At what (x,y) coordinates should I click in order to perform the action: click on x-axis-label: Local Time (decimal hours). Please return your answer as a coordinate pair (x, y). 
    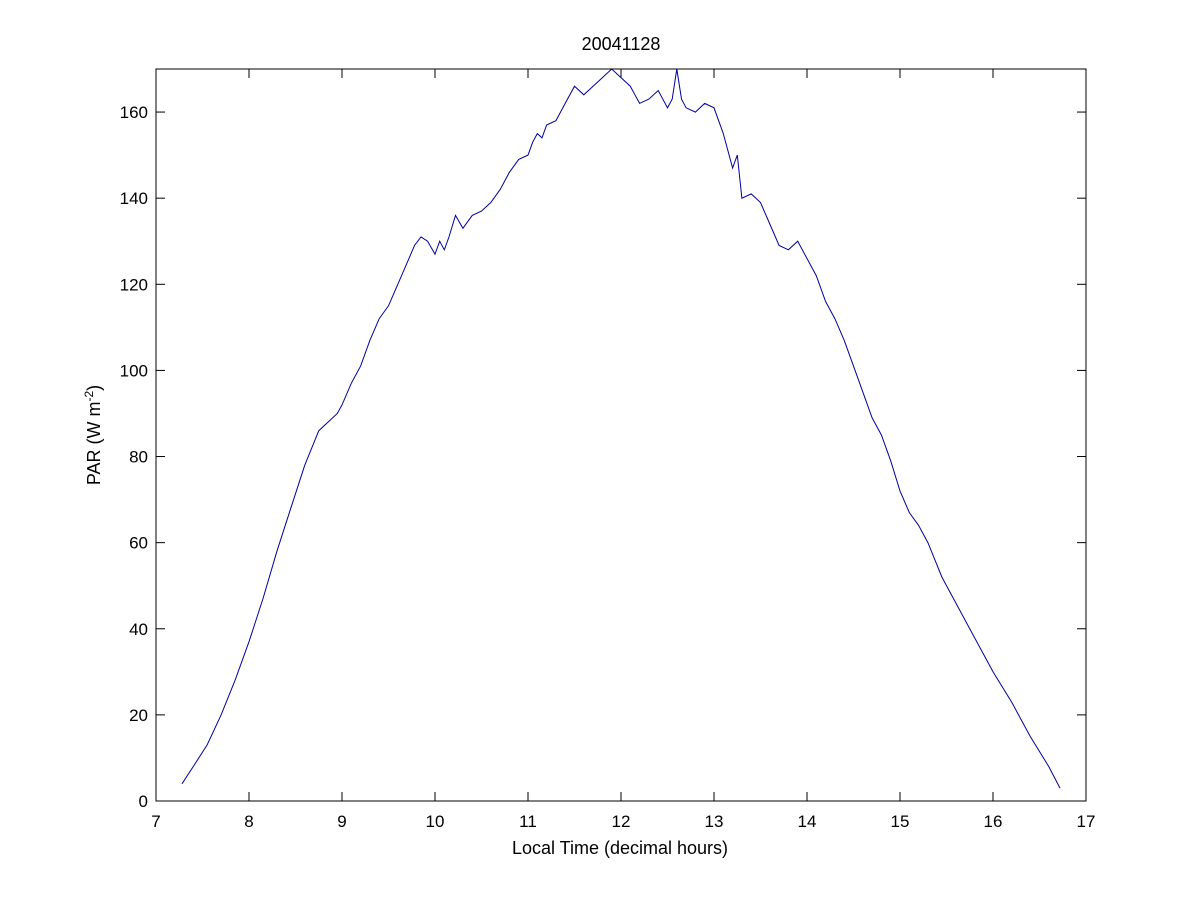
    Looking at the image, I should click on (620, 848).